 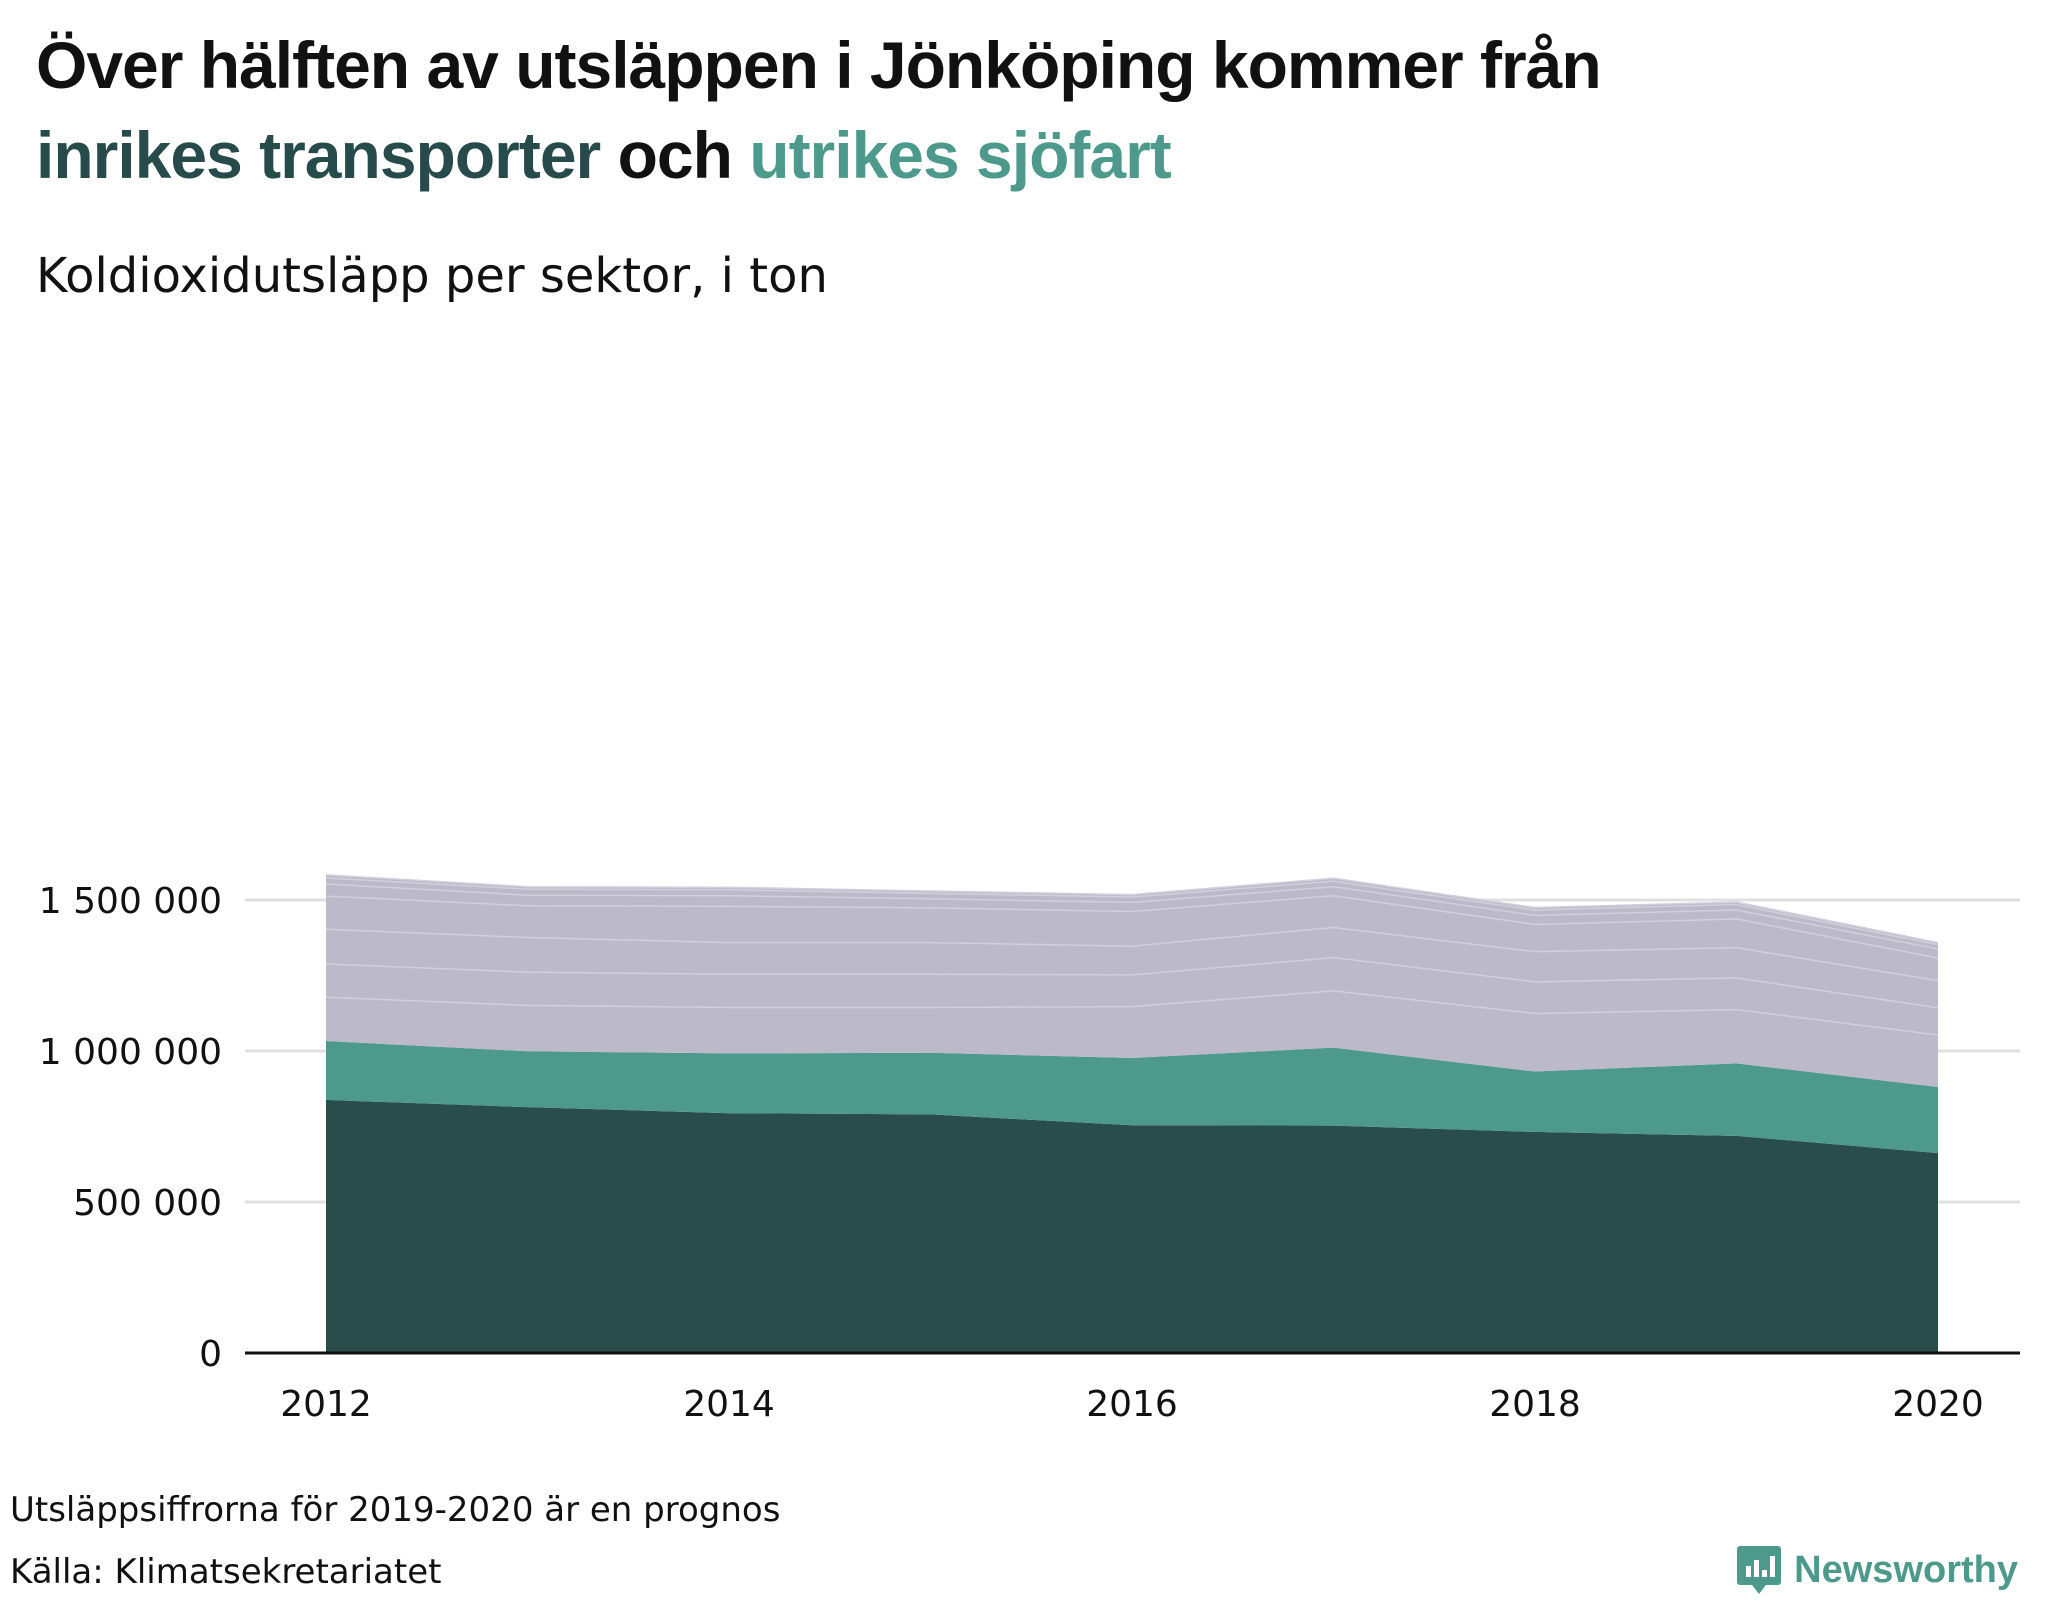 I want to click on title-highlight-sjofart: utrikes sjöfart, so click(x=960, y=155).